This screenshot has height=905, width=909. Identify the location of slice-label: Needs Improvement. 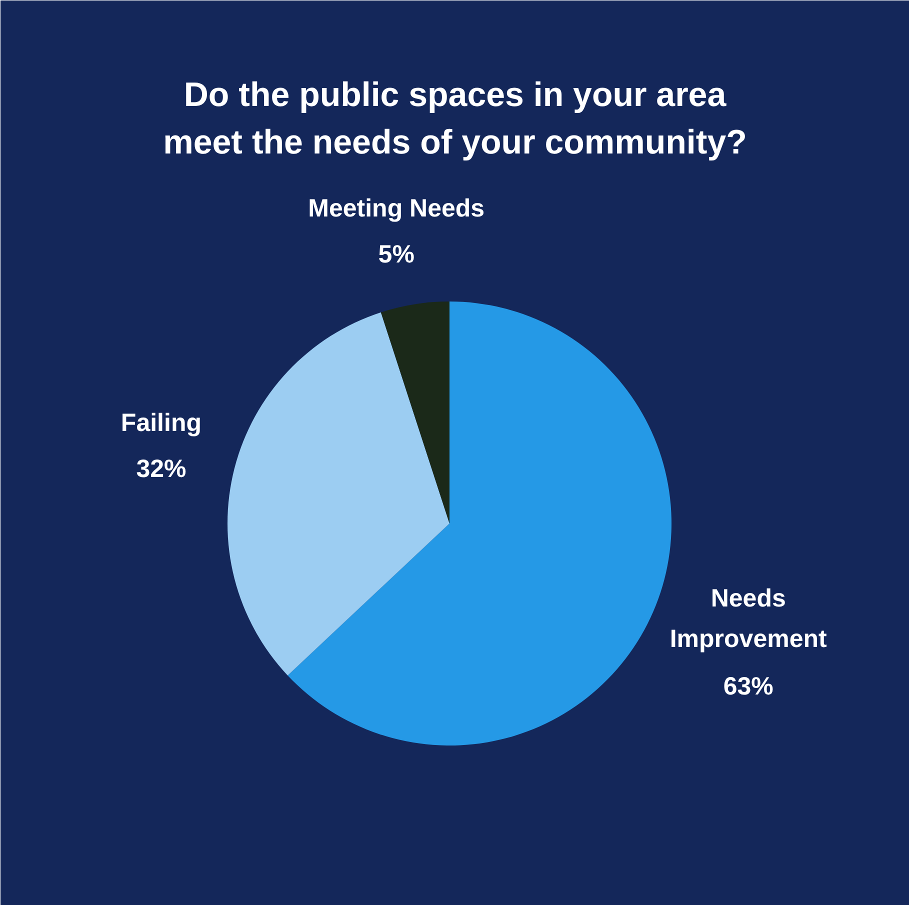
(749, 618).